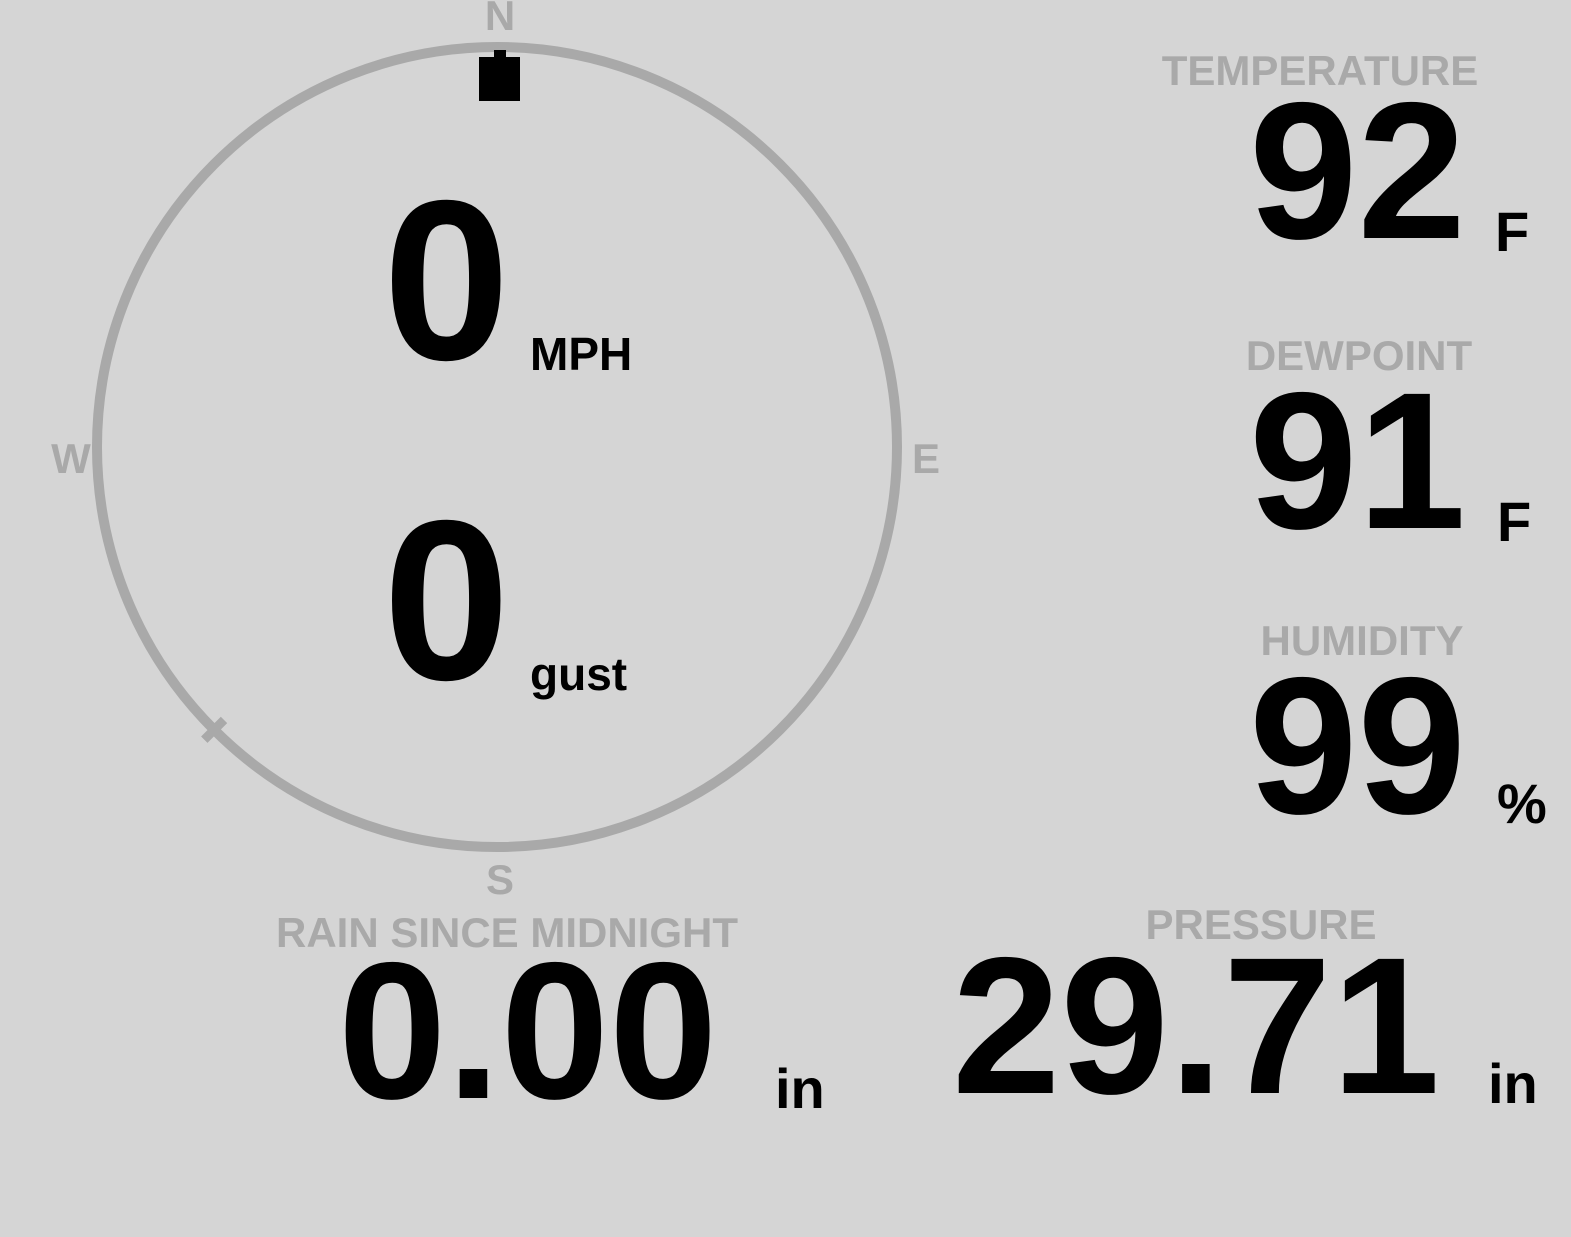  What do you see at coordinates (214, 729) in the screenshot?
I see `compass-tick-sw` at bounding box center [214, 729].